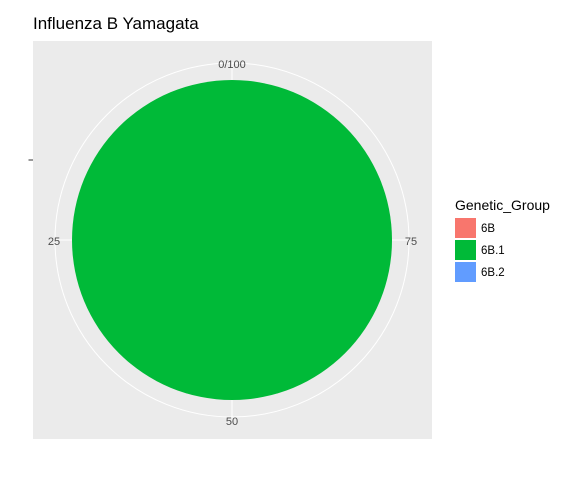 This screenshot has height=482, width=568. Describe the element at coordinates (465, 228) in the screenshot. I see `legend-key-6b` at that location.